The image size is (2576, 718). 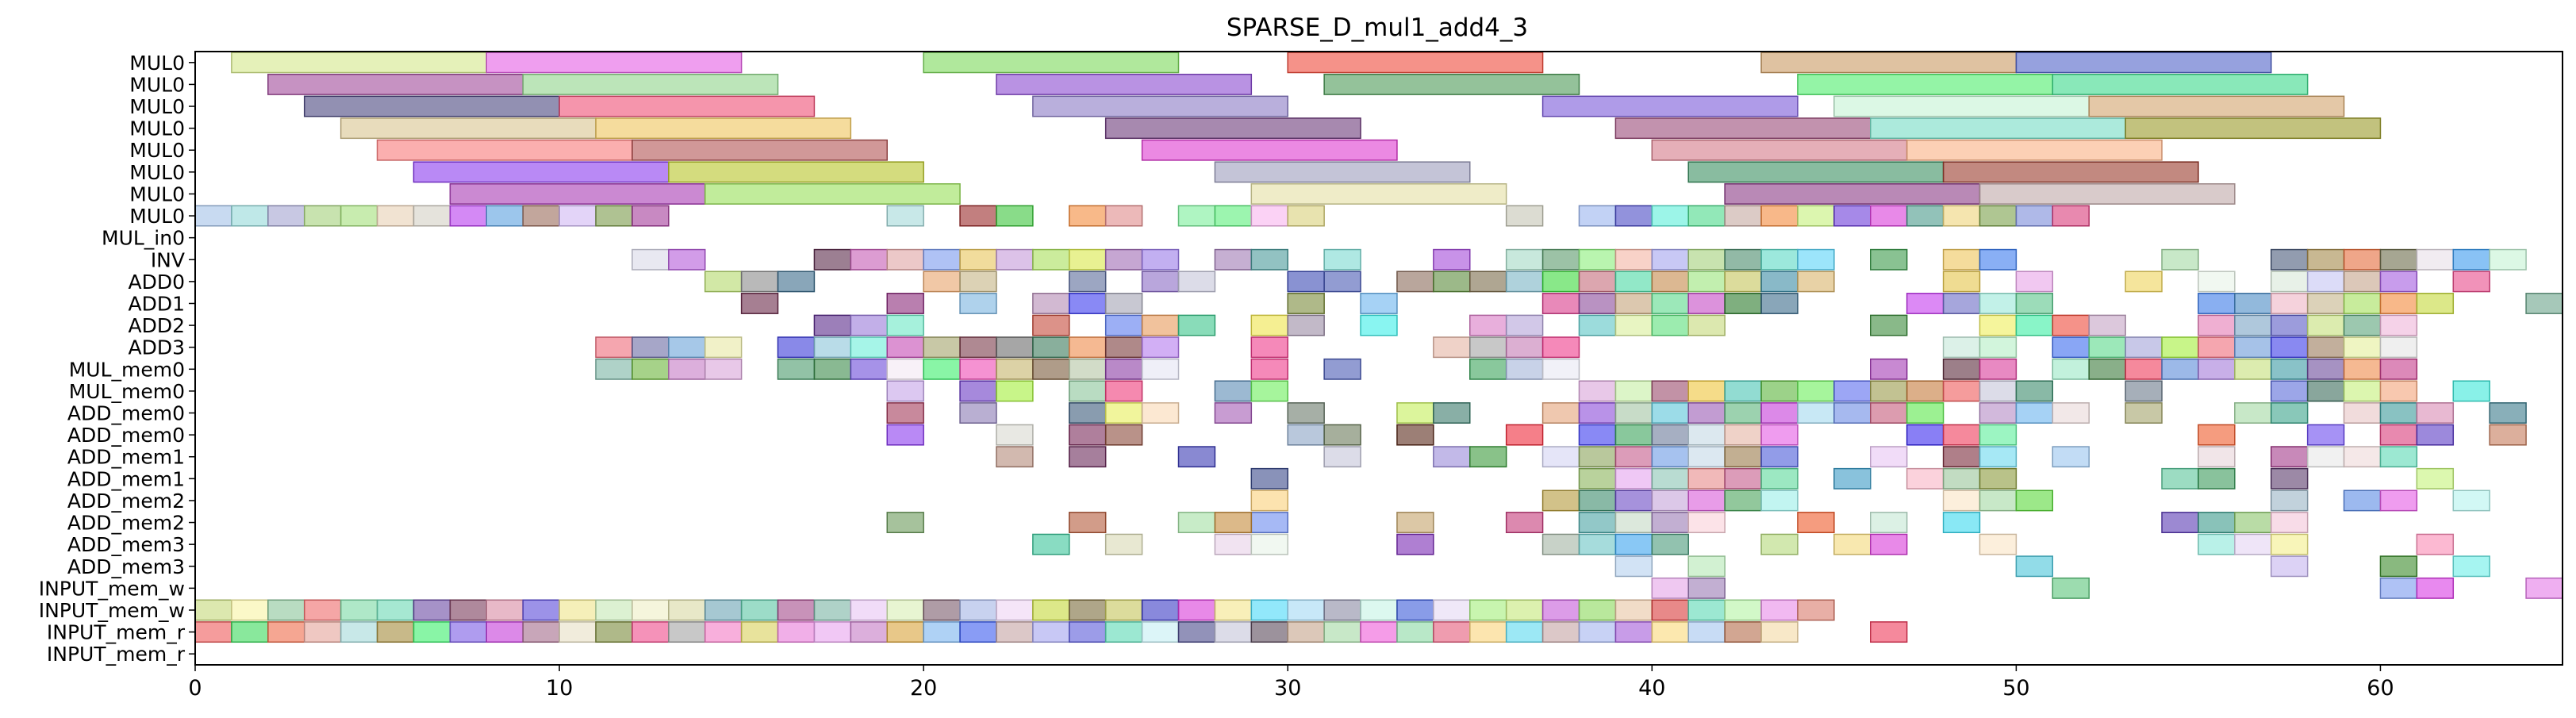 I want to click on y-tick-label: MUL0, so click(x=157, y=63).